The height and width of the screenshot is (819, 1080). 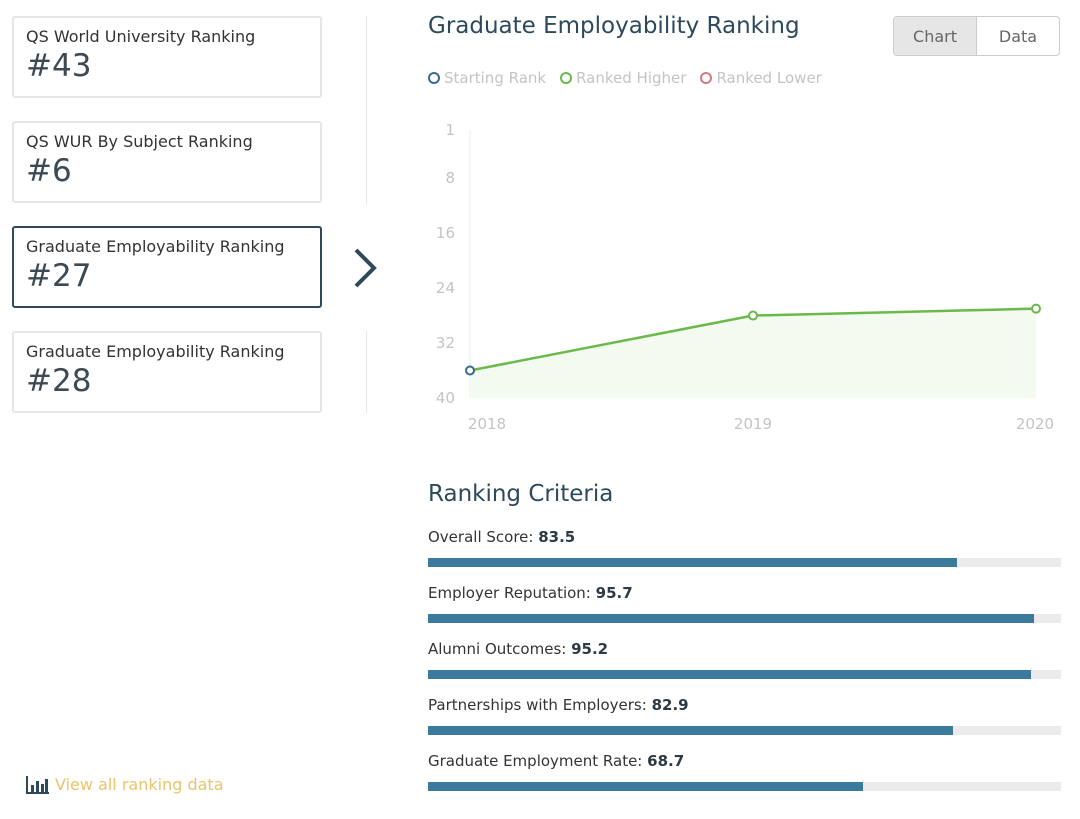 What do you see at coordinates (167, 162) in the screenshot?
I see `ranking-card-subject: QS WUR By Subject Ranking #6` at bounding box center [167, 162].